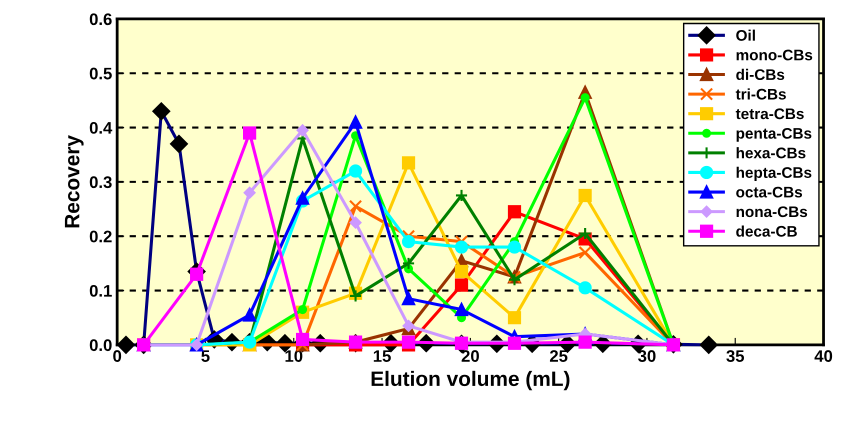 This screenshot has width=849, height=430. What do you see at coordinates (774, 173) in the screenshot?
I see `legend-label: hepta-CBs` at bounding box center [774, 173].